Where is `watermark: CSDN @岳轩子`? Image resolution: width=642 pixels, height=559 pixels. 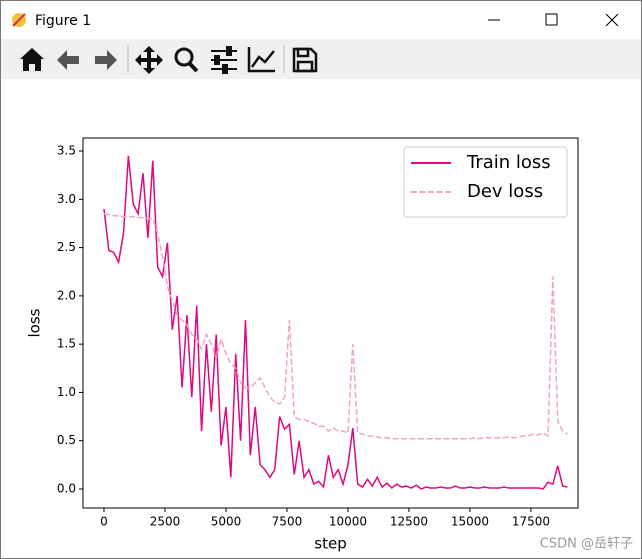
watermark: CSDN @岳轩子 is located at coordinates (586, 544).